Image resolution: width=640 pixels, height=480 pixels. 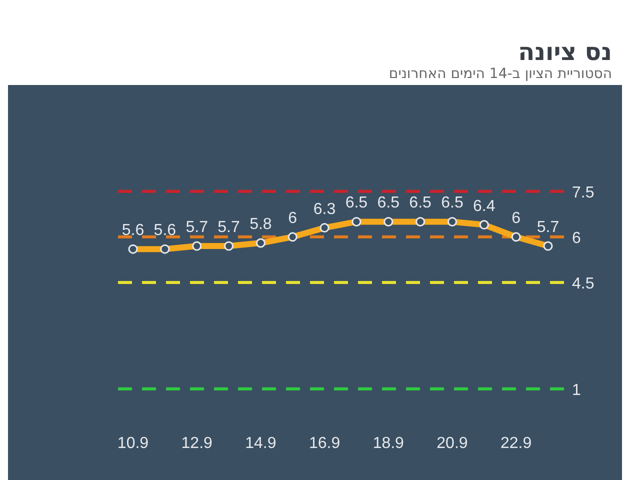 What do you see at coordinates (388, 443) in the screenshot?
I see `x-tick-label: 18.9` at bounding box center [388, 443].